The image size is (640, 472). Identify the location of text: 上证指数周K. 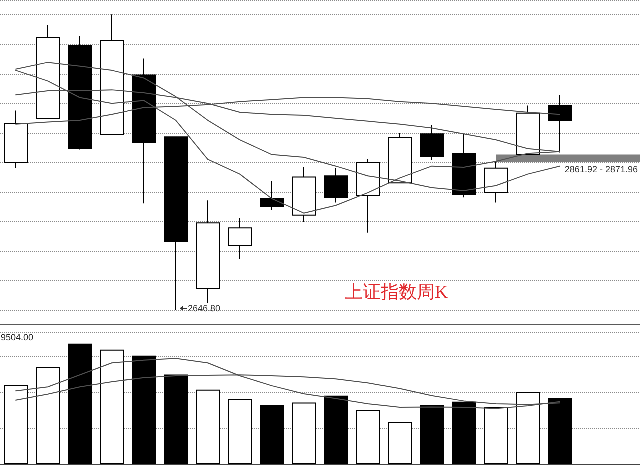
(396, 292).